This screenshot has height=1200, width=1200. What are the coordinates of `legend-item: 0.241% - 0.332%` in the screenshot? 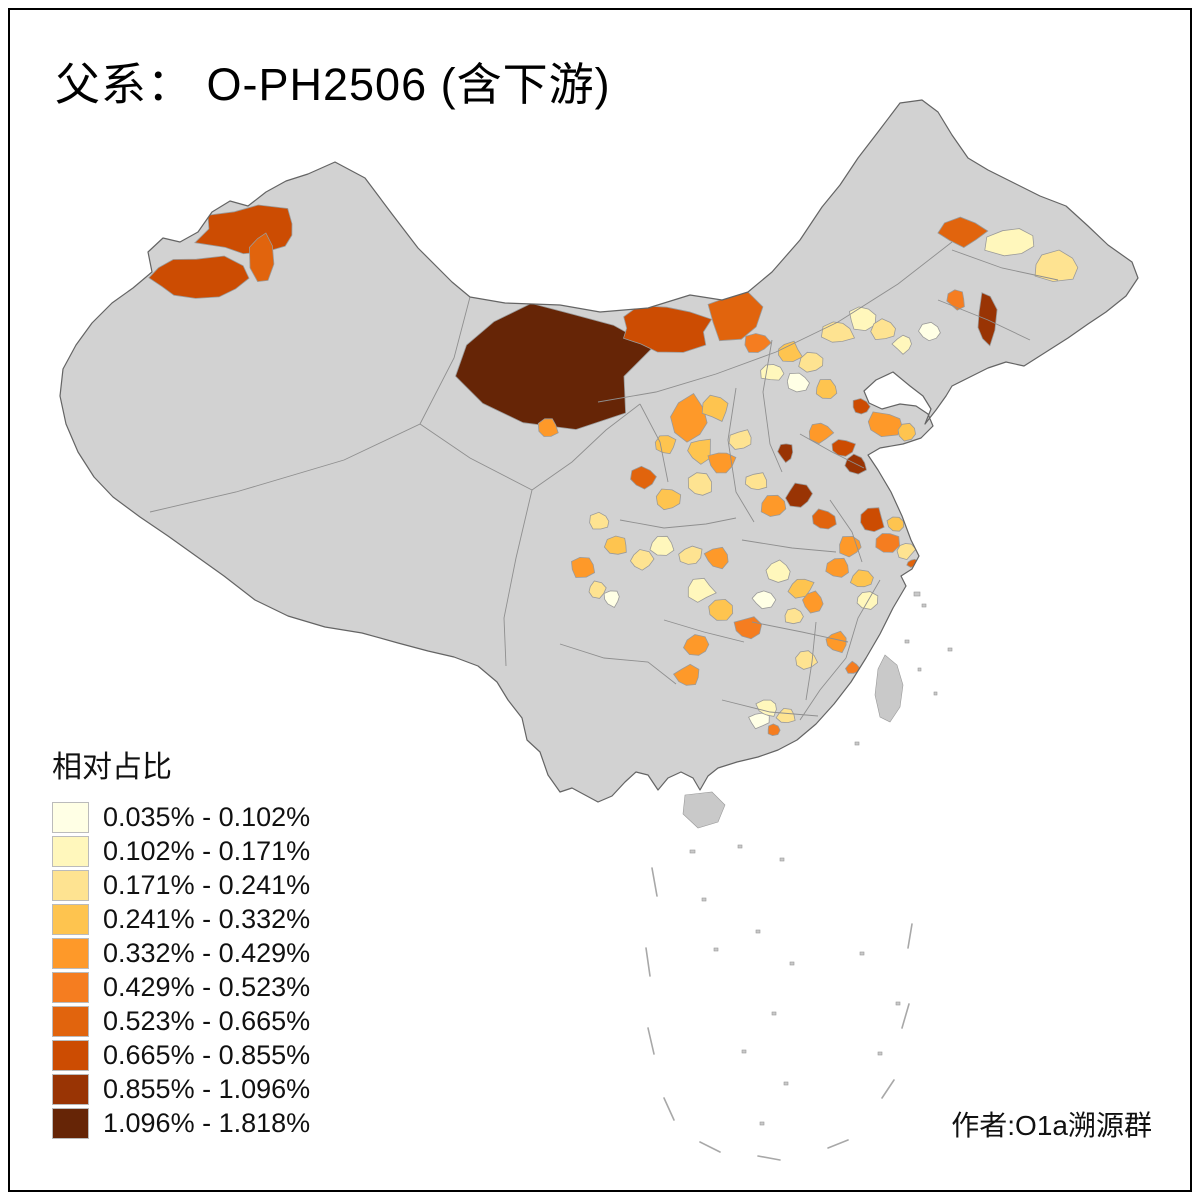 It's located at (181, 919).